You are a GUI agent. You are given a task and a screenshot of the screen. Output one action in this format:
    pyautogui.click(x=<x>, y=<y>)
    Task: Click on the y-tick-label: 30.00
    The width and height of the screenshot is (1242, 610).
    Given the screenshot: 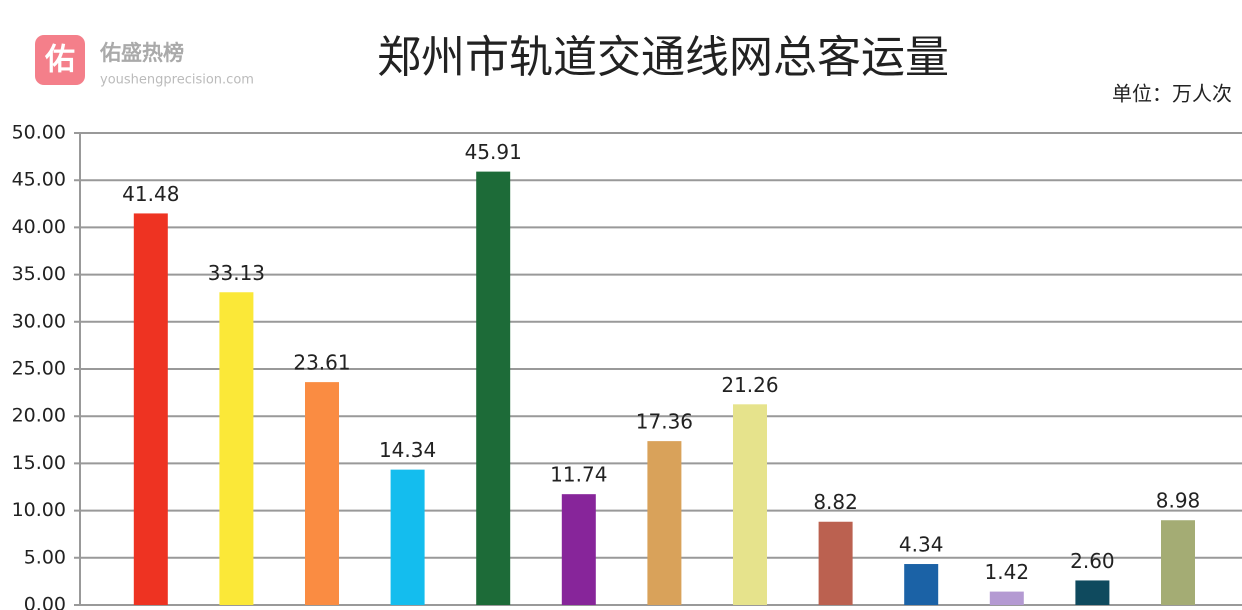 What is the action you would take?
    pyautogui.click(x=39, y=321)
    